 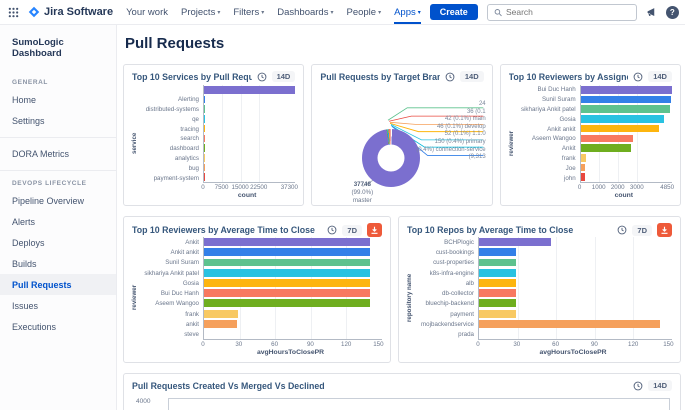 I want to click on global-search, so click(x=561, y=12).